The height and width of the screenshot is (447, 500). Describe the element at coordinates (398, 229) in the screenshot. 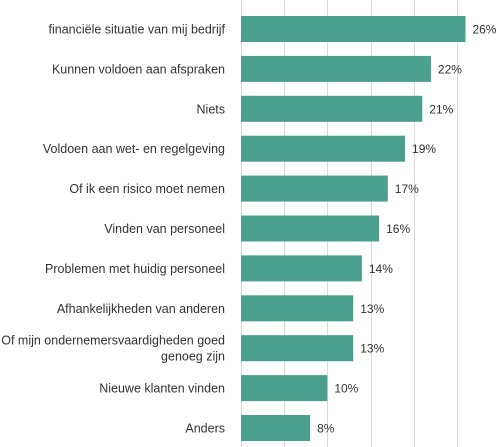

I see `value-label: 16%` at that location.